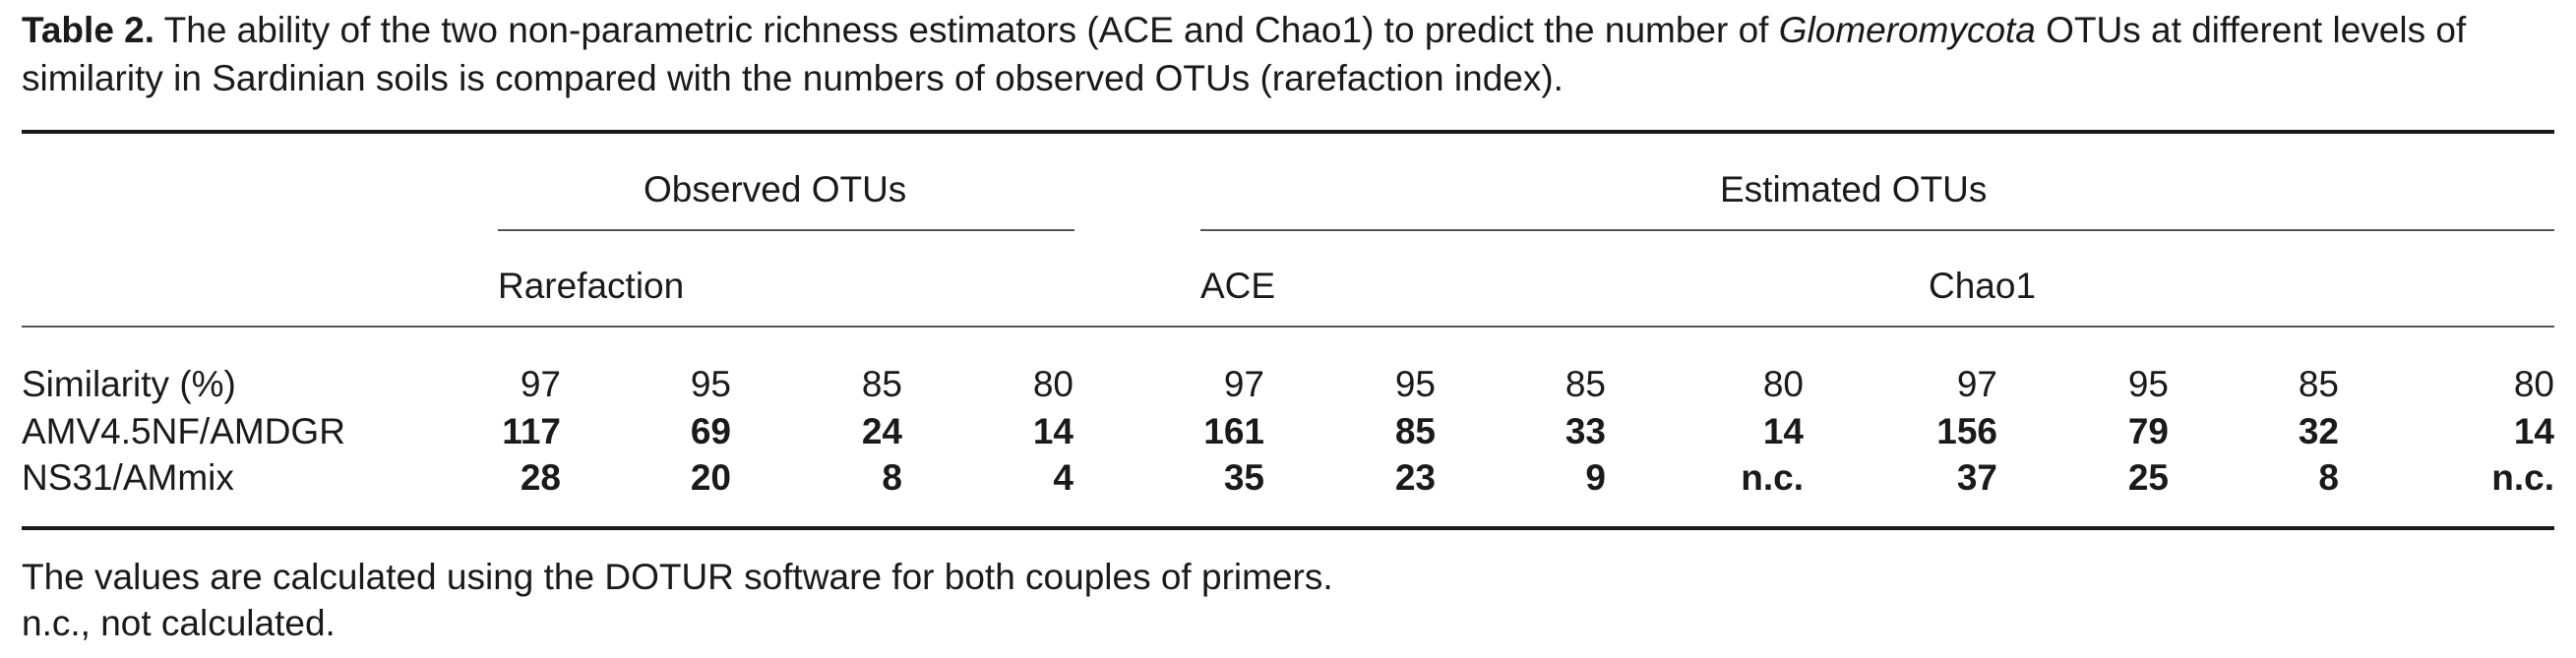 The image size is (2576, 658). I want to click on cell-amv-rare-85: 24, so click(881, 431).